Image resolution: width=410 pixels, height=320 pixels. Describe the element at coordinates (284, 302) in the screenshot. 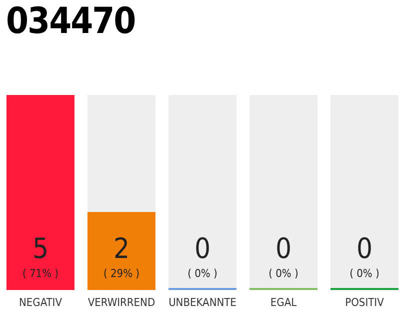

I see `x-tick-label: EGAL` at that location.